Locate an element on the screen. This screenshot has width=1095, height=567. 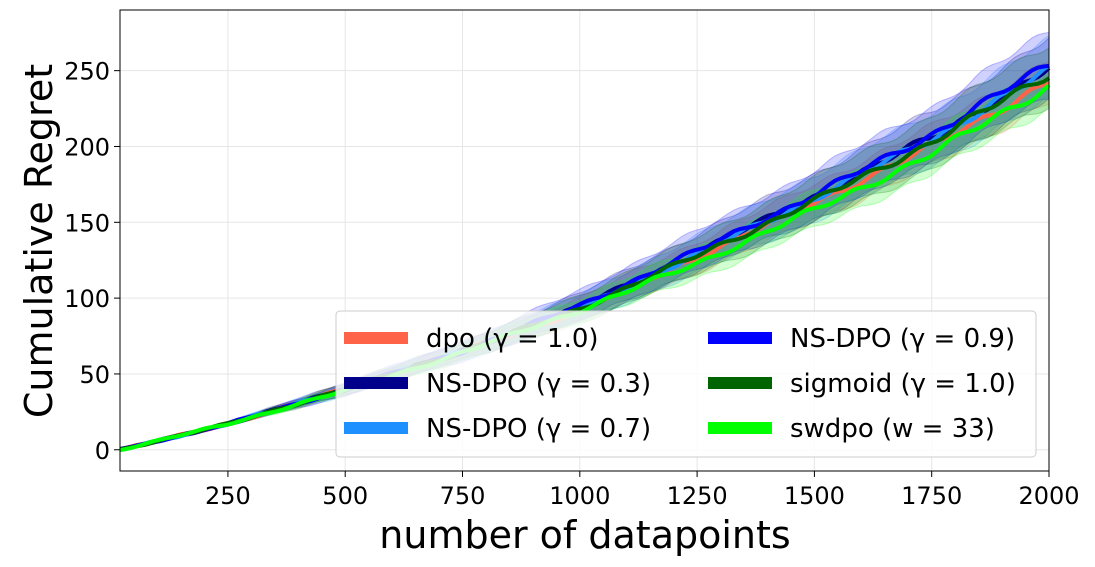
y-tick-label-2: 100 is located at coordinates (87, 299).